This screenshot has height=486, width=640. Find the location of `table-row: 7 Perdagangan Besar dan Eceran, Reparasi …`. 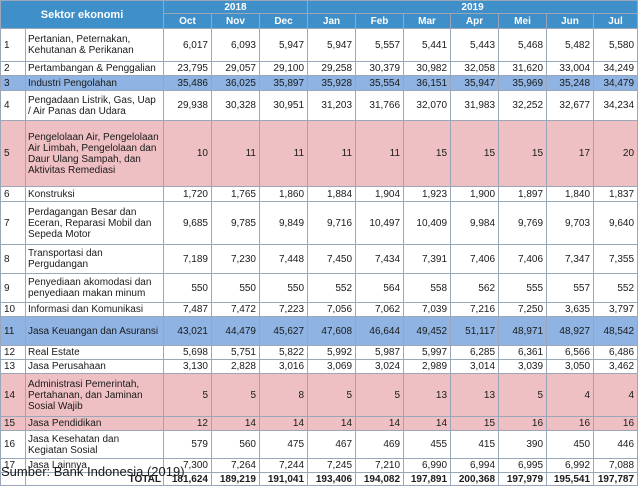

table-row: 7 Perdagangan Besar dan Eceran, Reparasi … is located at coordinates (319, 223).